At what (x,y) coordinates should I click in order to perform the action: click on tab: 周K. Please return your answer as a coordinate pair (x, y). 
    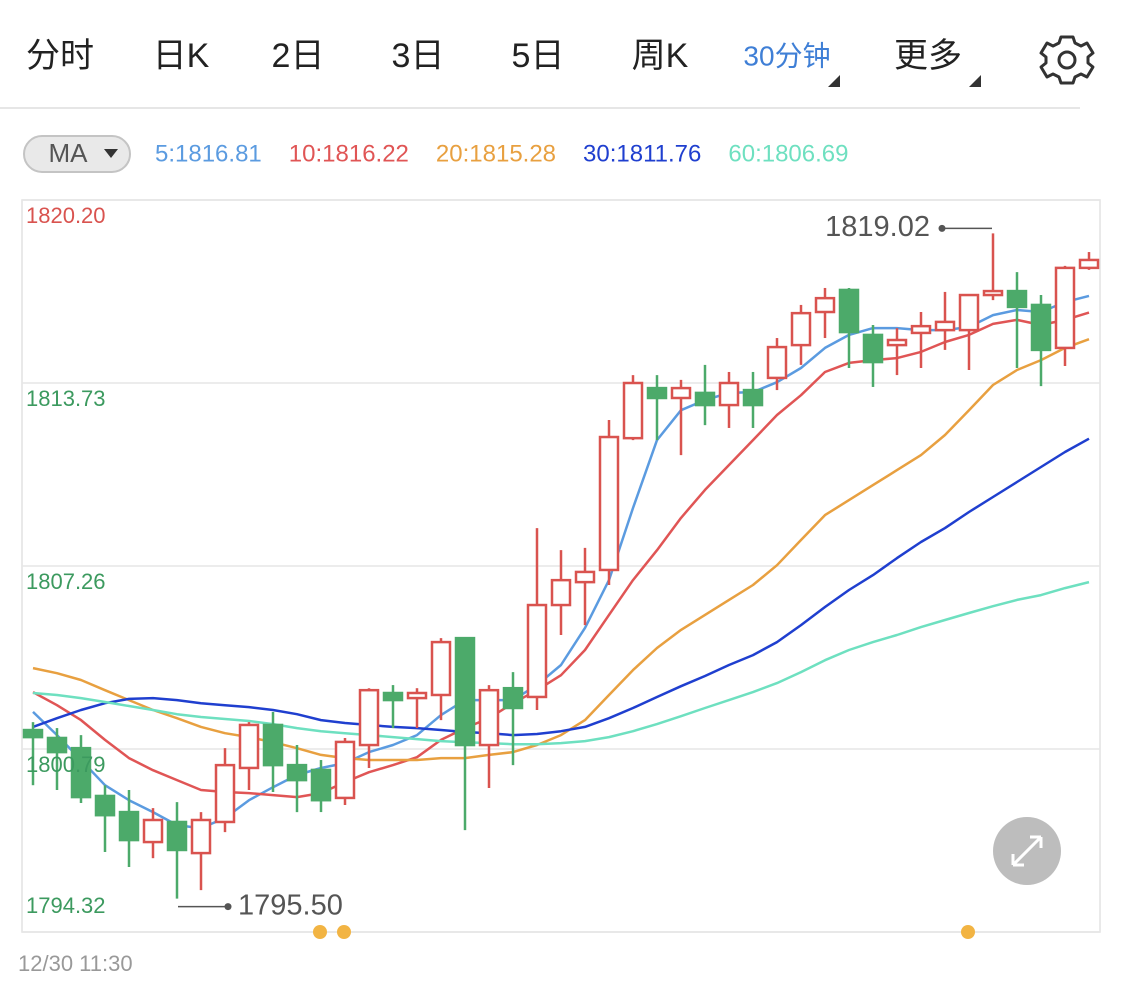
    Looking at the image, I should click on (660, 56).